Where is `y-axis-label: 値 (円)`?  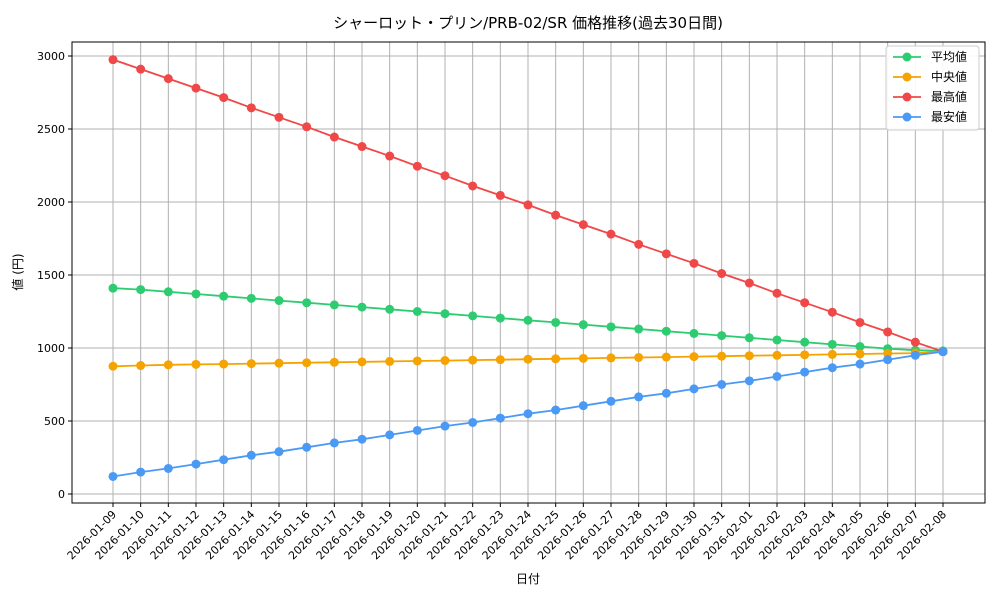
y-axis-label: 値 (円) is located at coordinates (17, 271).